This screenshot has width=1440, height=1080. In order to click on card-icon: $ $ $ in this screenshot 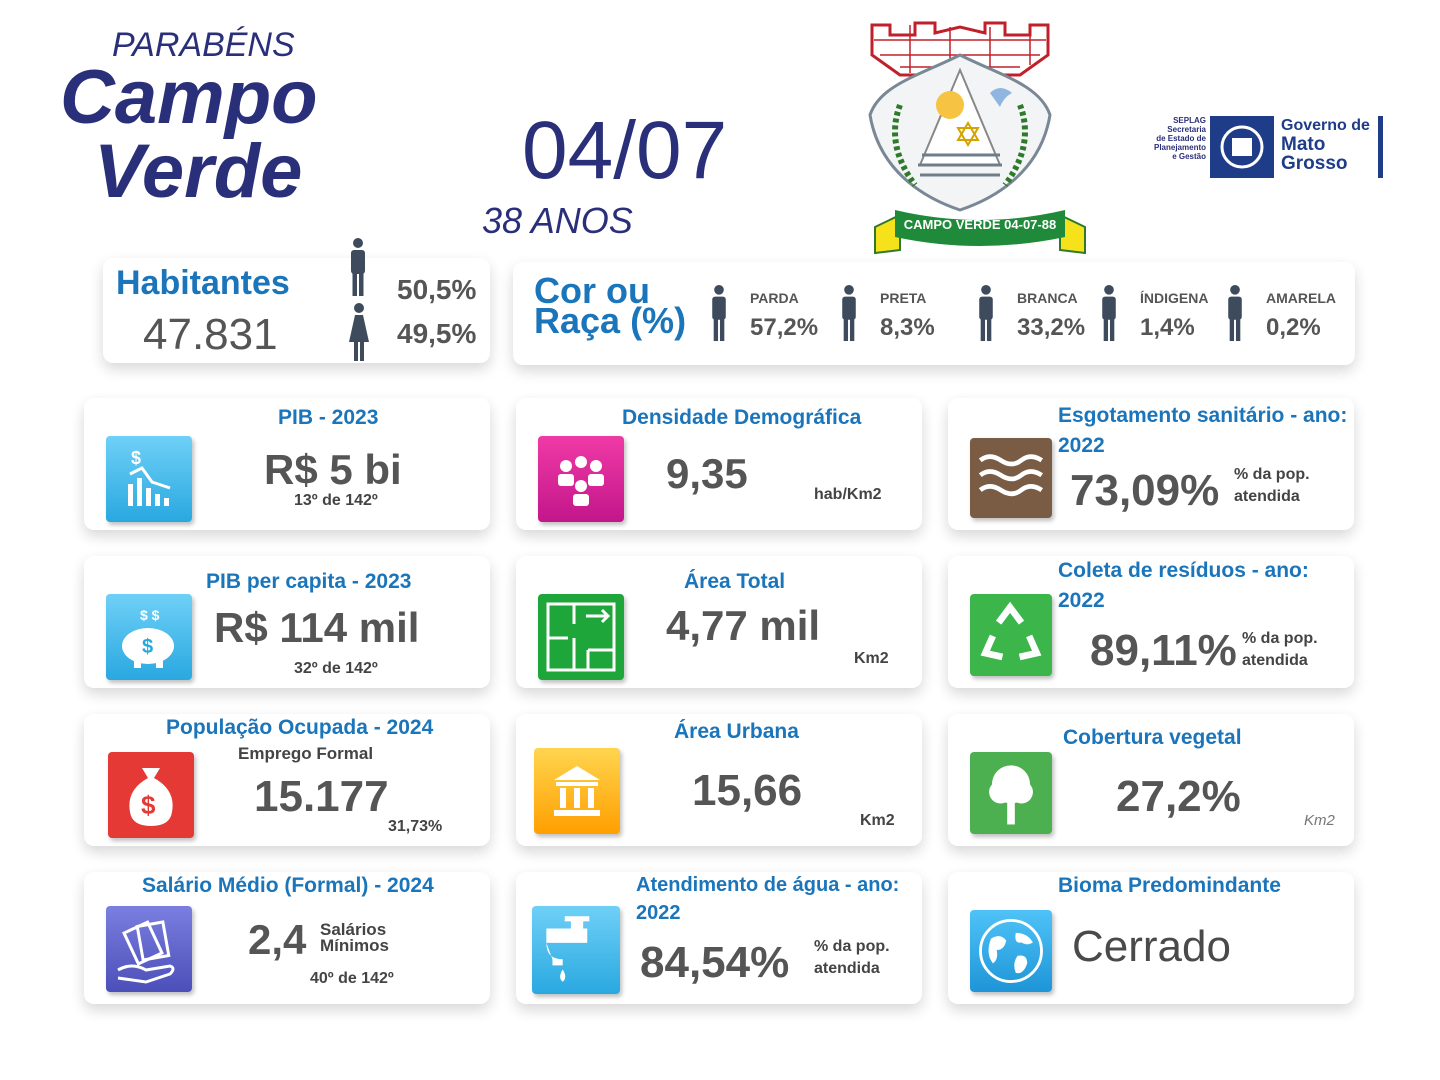, I will do `click(149, 637)`.